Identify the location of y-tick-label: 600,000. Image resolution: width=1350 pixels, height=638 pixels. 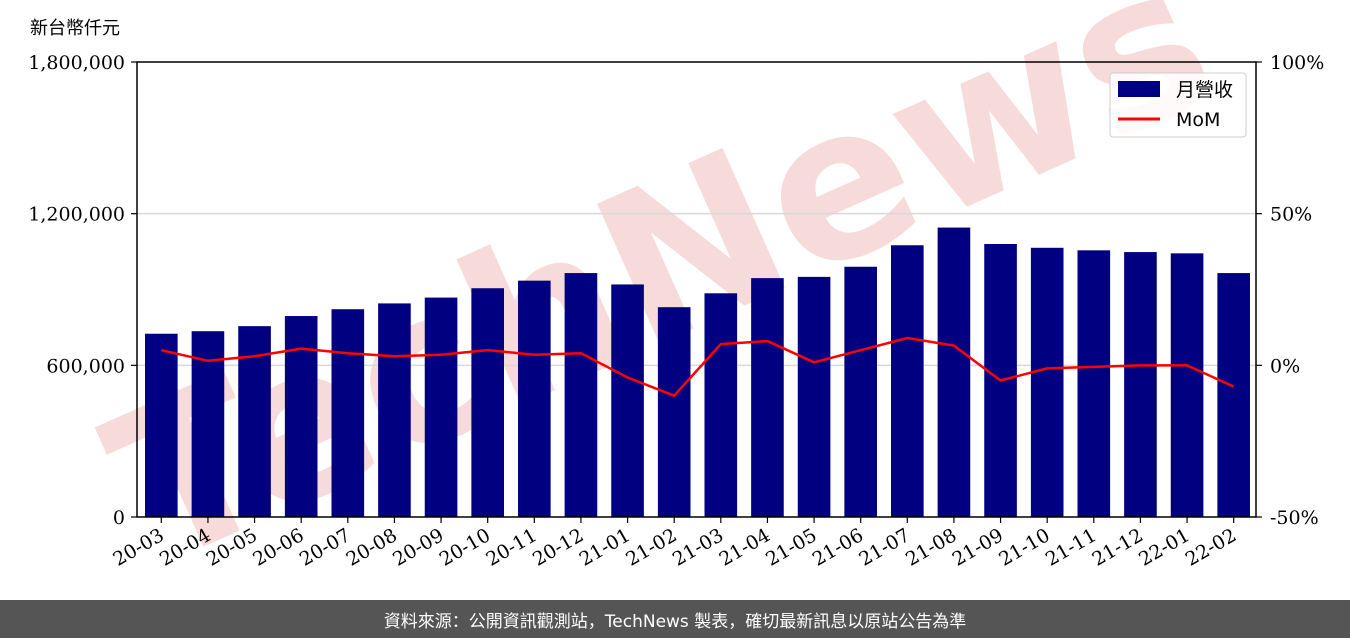
(85, 366).